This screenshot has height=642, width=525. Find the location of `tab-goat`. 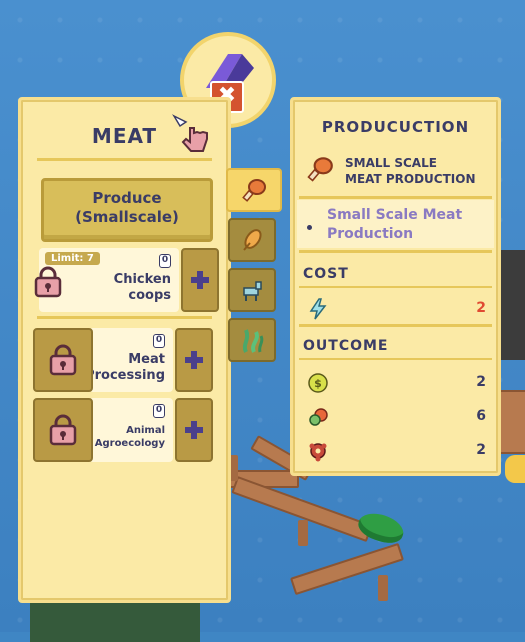

tab-goat is located at coordinates (252, 290).